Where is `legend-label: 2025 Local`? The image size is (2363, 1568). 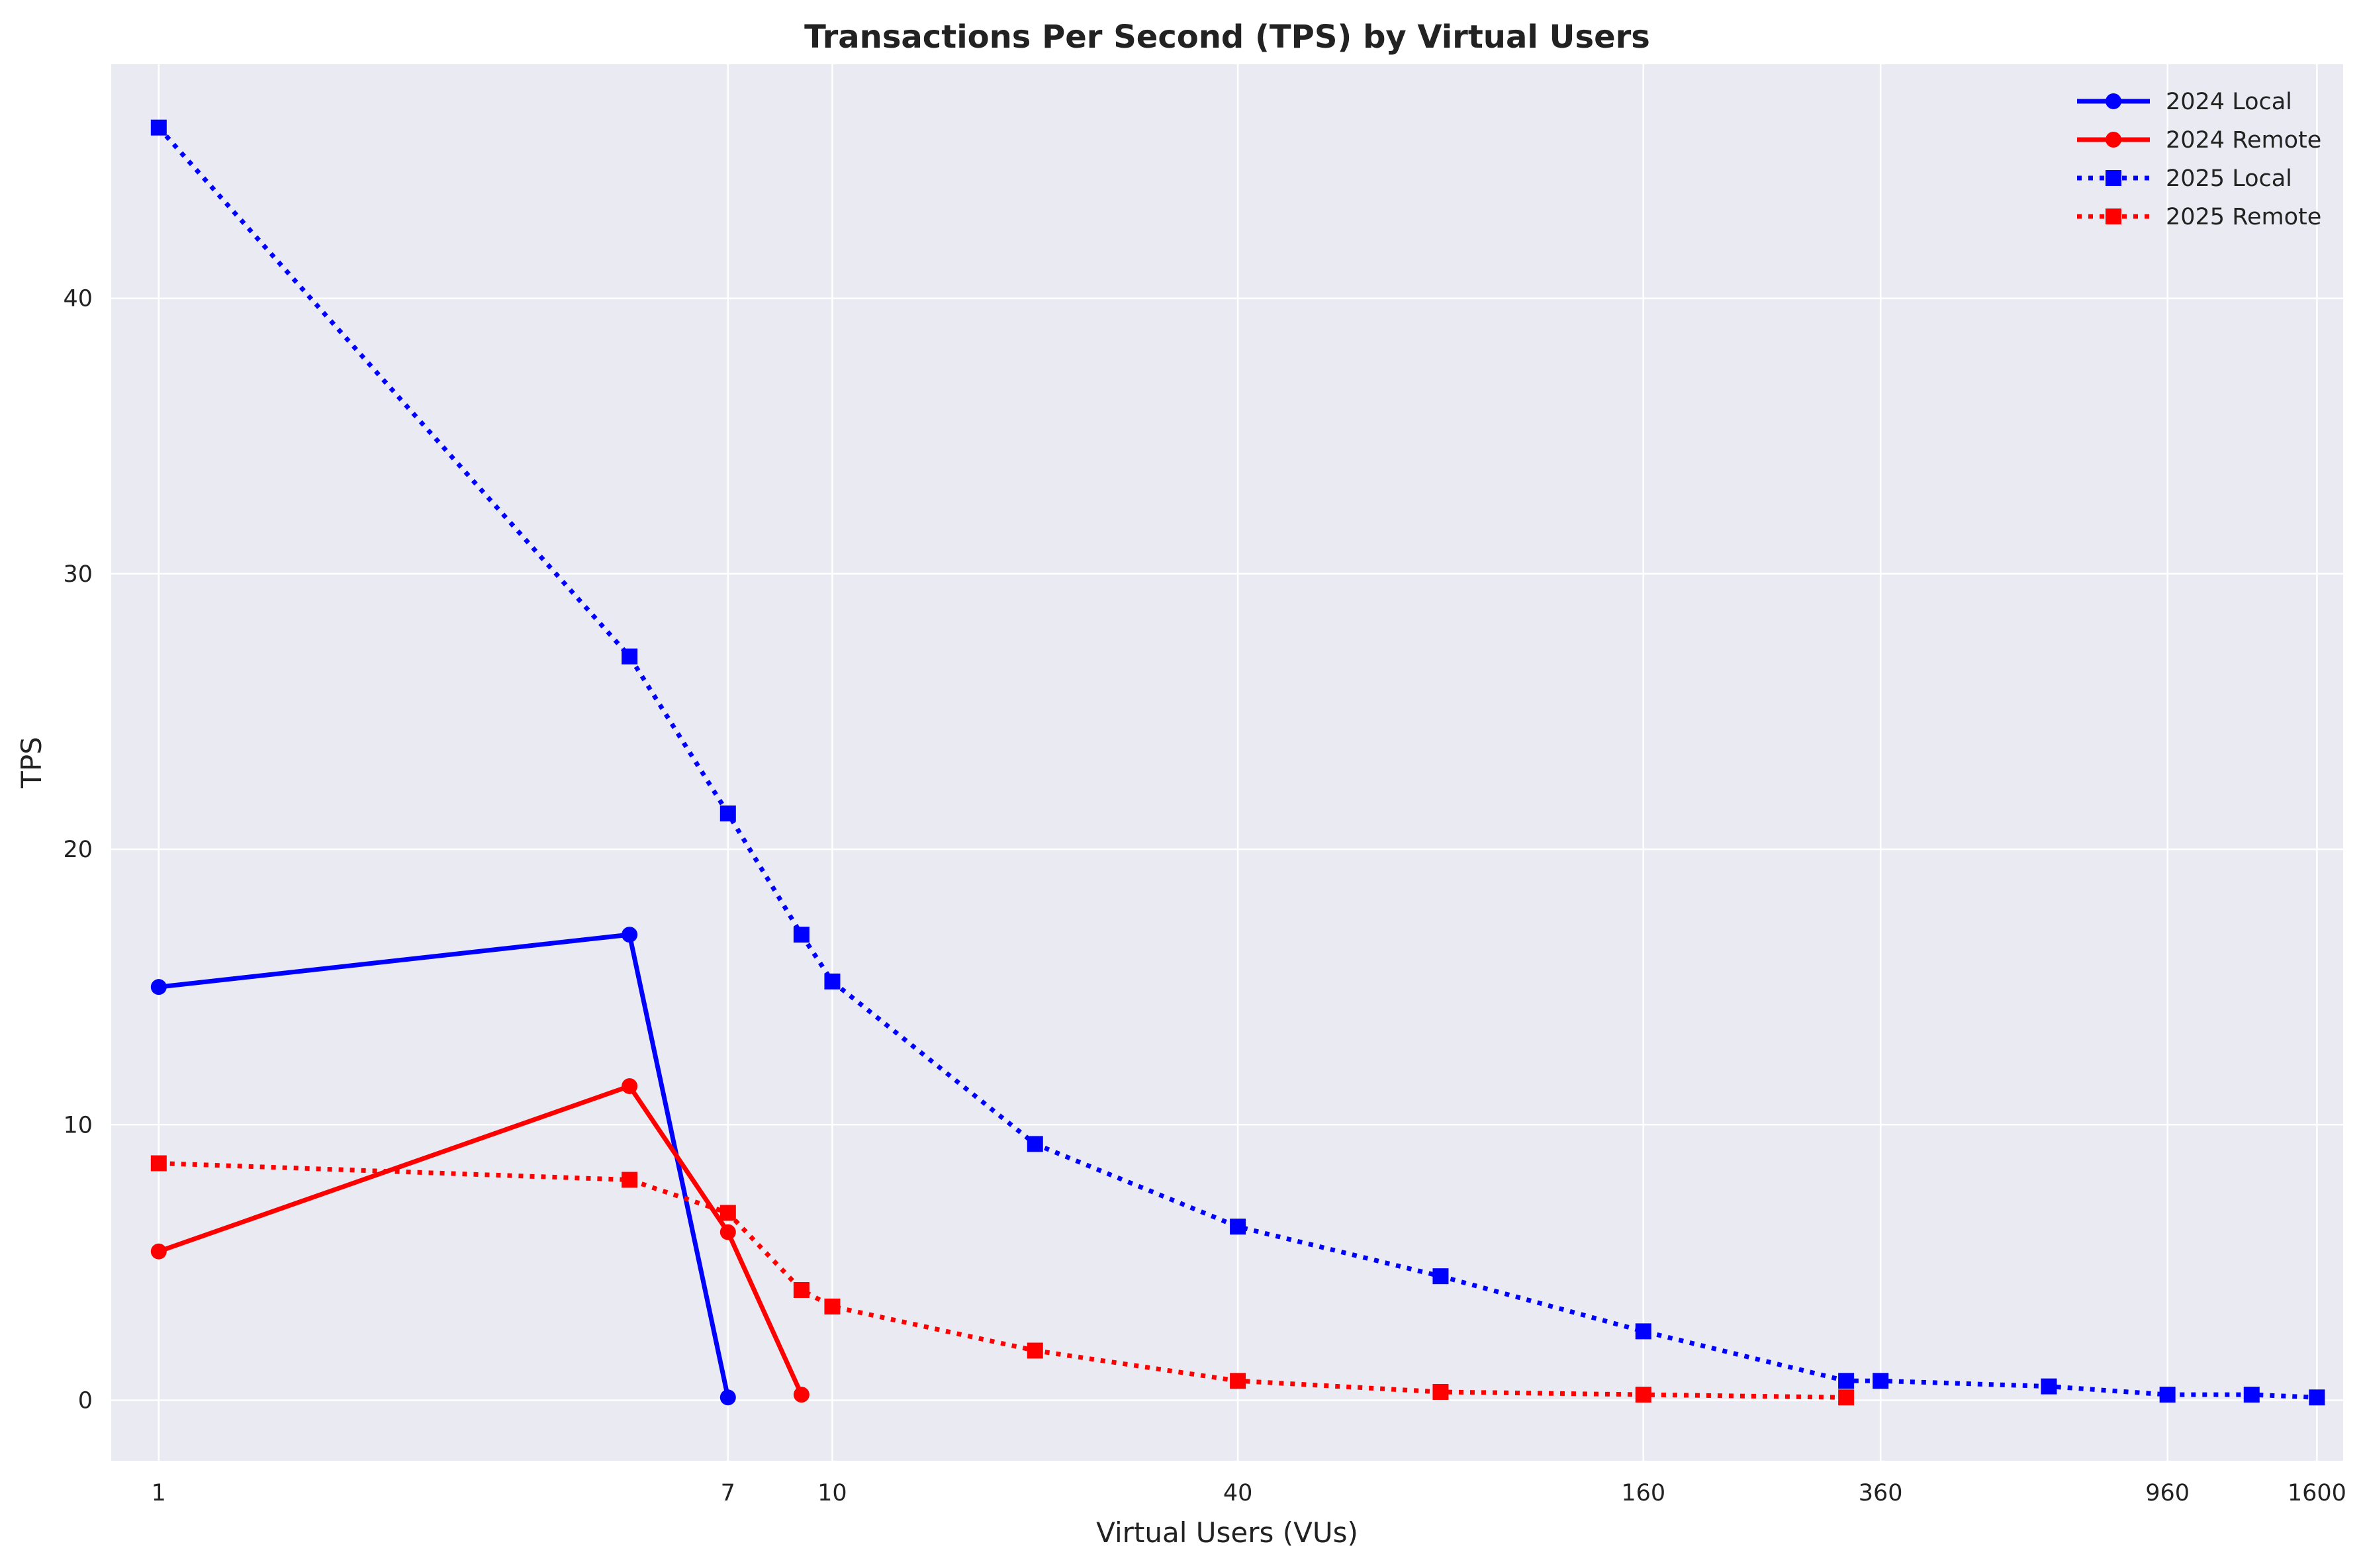 legend-label: 2025 Local is located at coordinates (2229, 178).